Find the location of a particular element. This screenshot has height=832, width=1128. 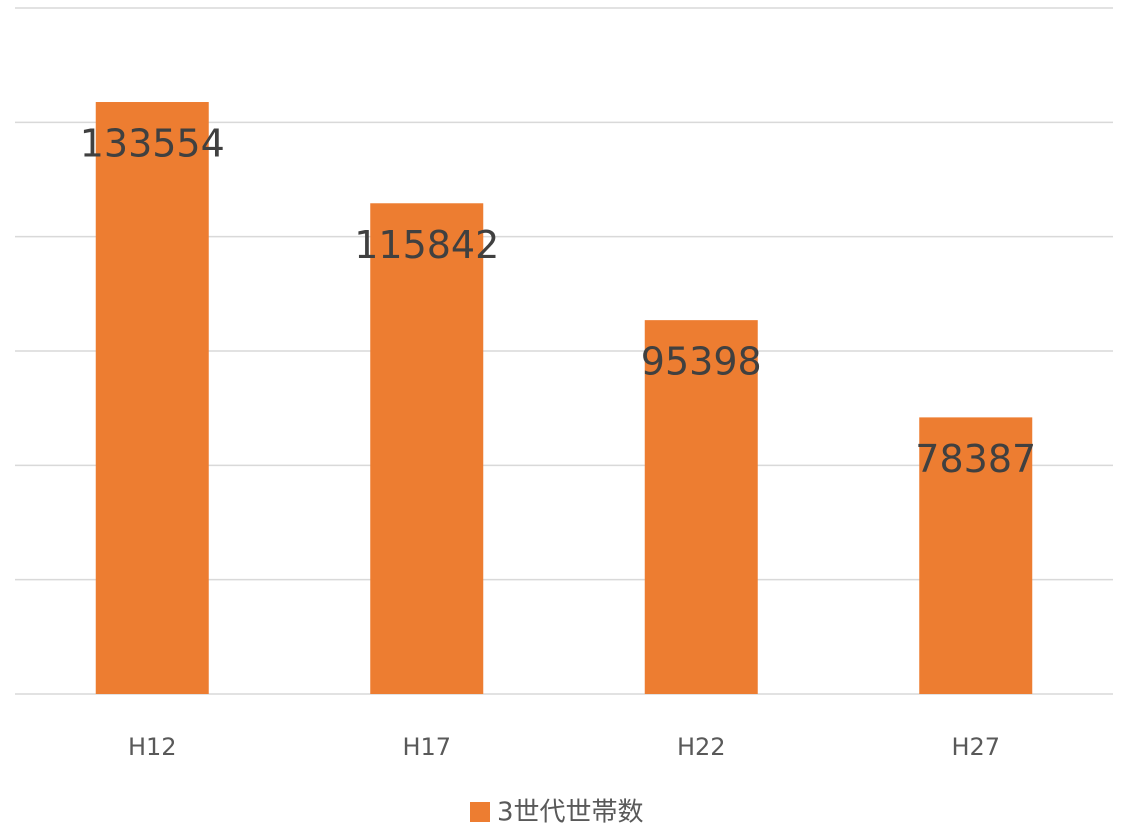

x-tick-label: H12 is located at coordinates (152, 747).